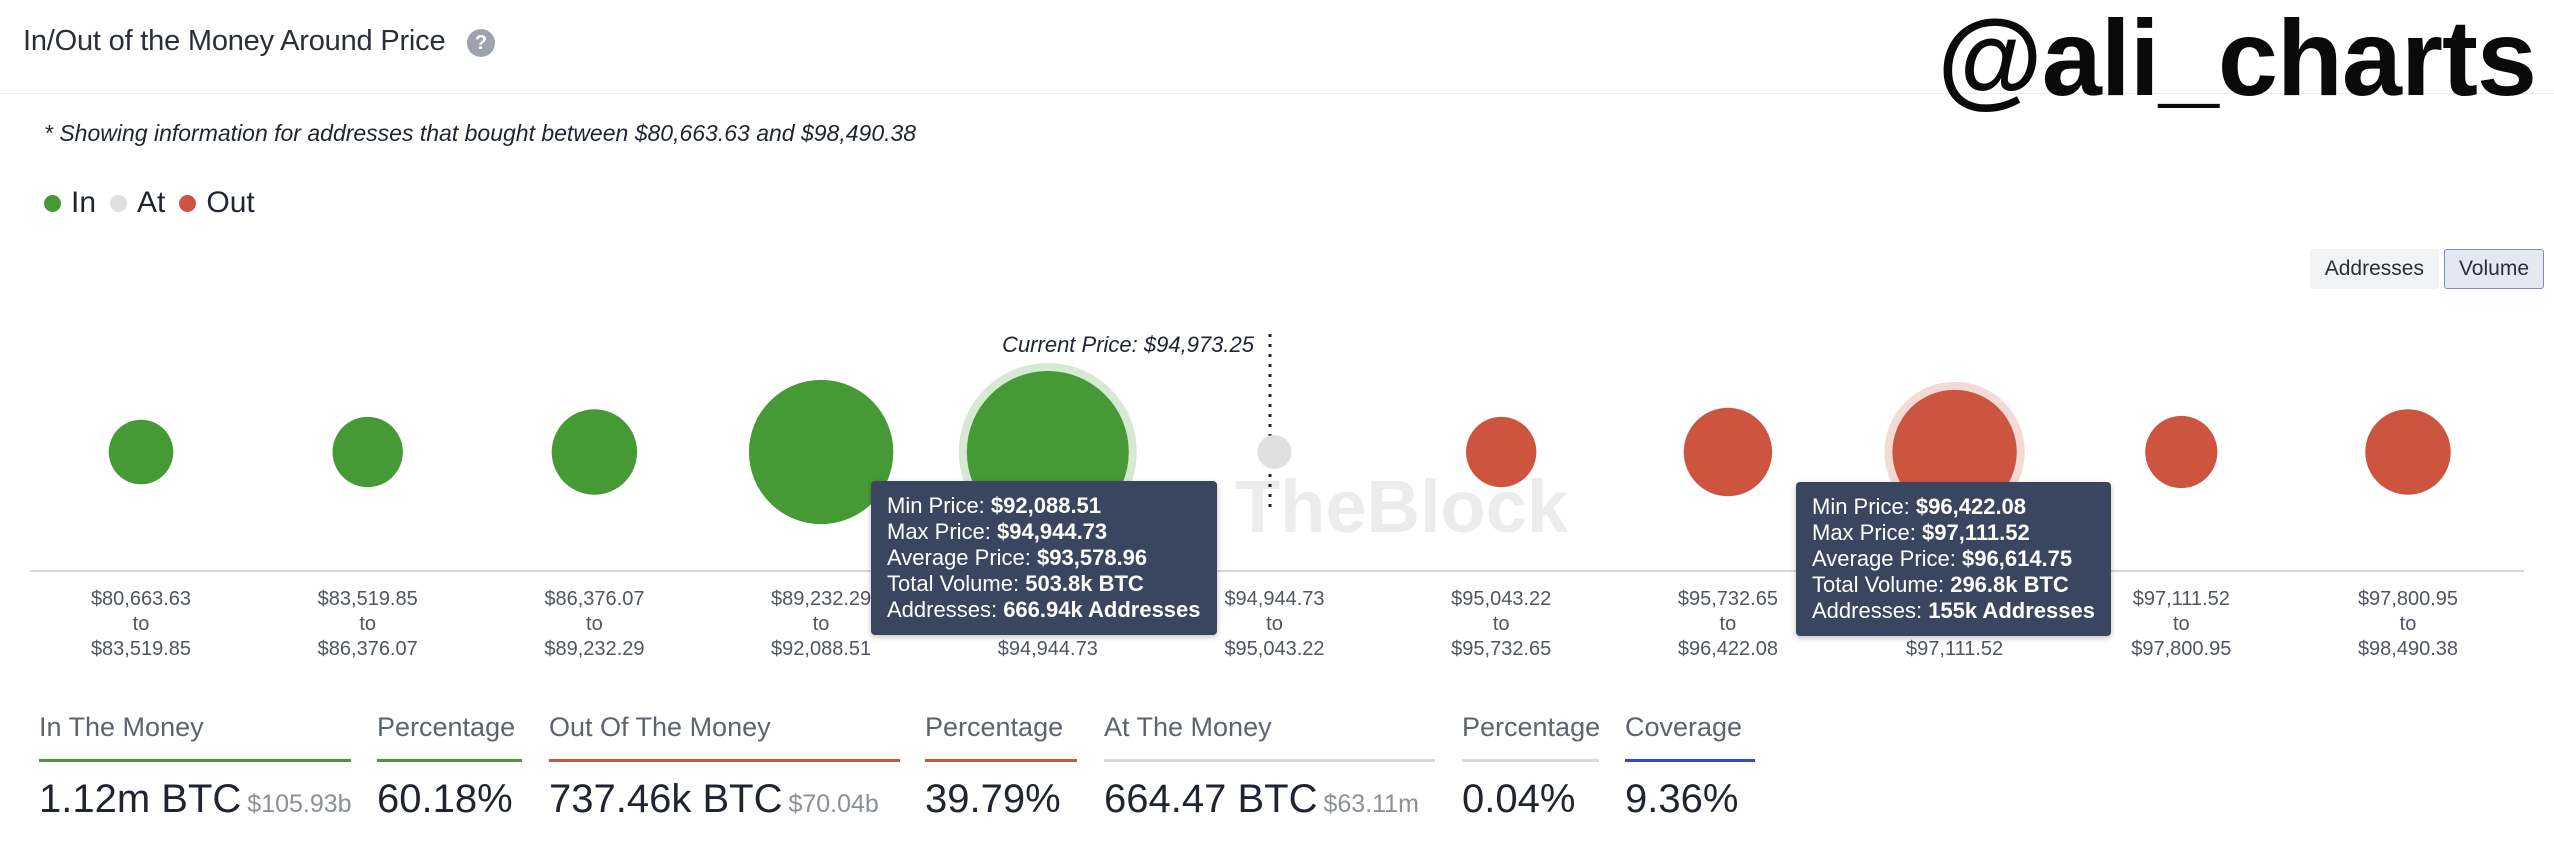 This screenshot has width=2554, height=860. I want to click on legend: In At Out, so click(156, 203).